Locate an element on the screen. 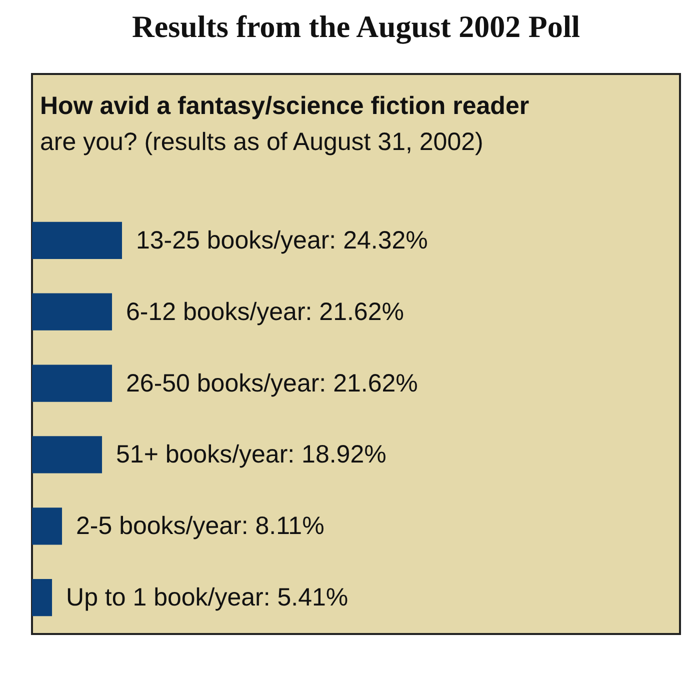 The width and height of the screenshot is (690, 674). data-label: 2-5 books/year: 8.11% is located at coordinates (200, 526).